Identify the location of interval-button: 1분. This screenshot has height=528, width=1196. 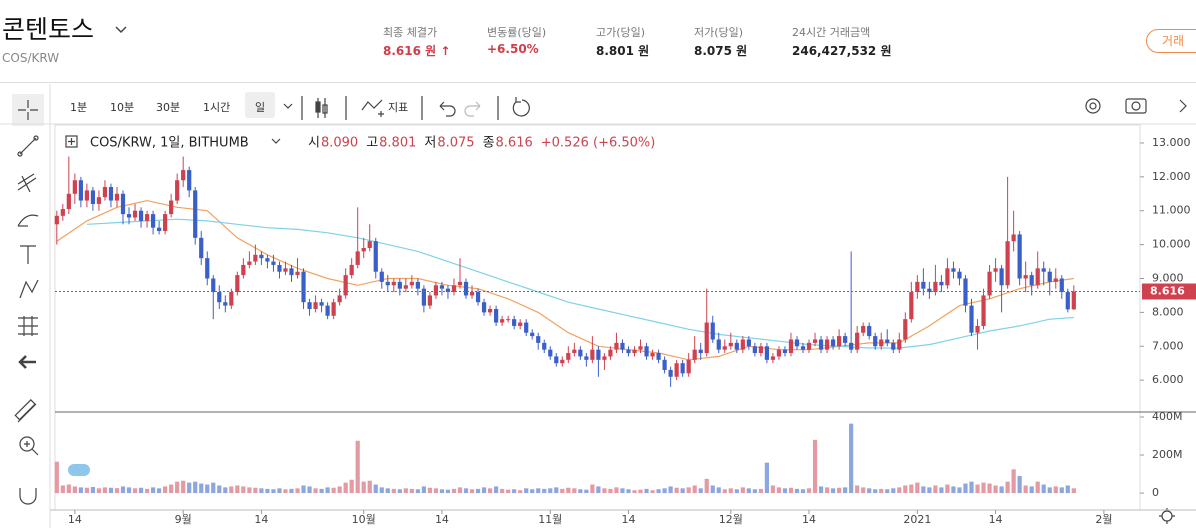
(79, 107).